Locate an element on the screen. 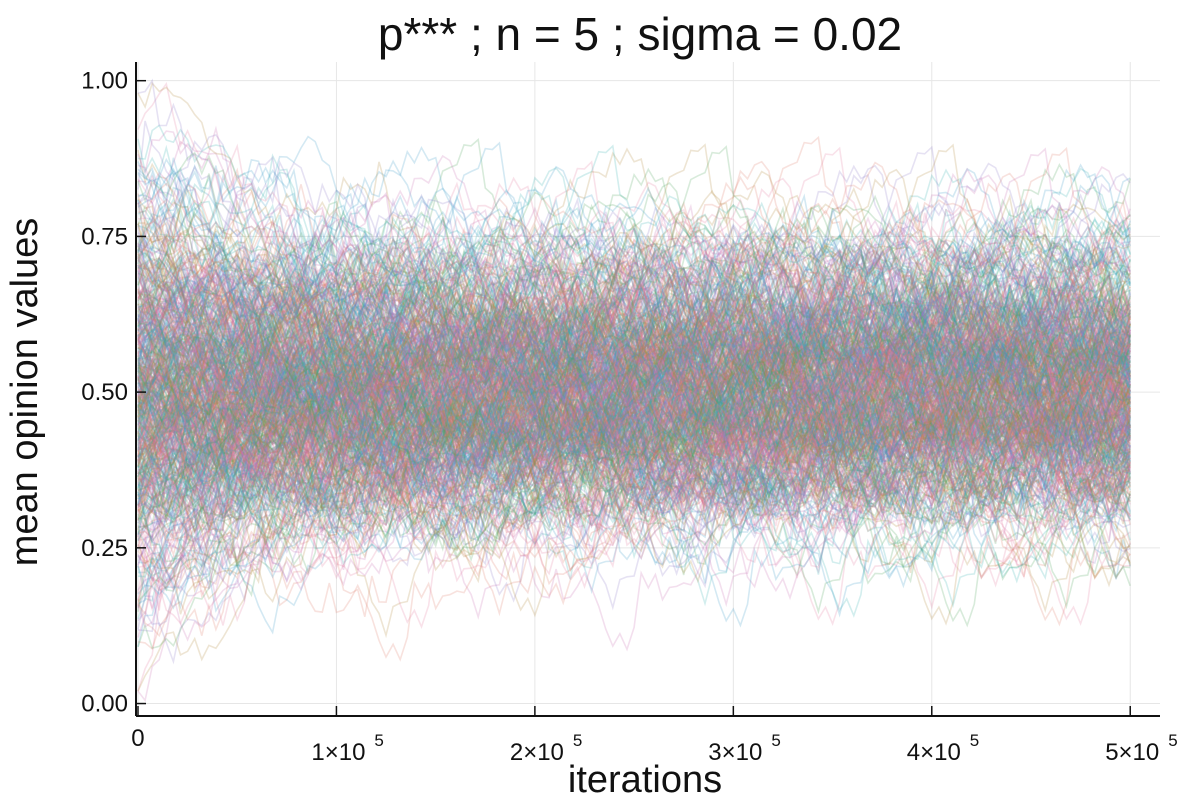 Image resolution: width=1200 pixels, height=805 pixels. x-tick-label: 5×10 is located at coordinates (1132, 752).